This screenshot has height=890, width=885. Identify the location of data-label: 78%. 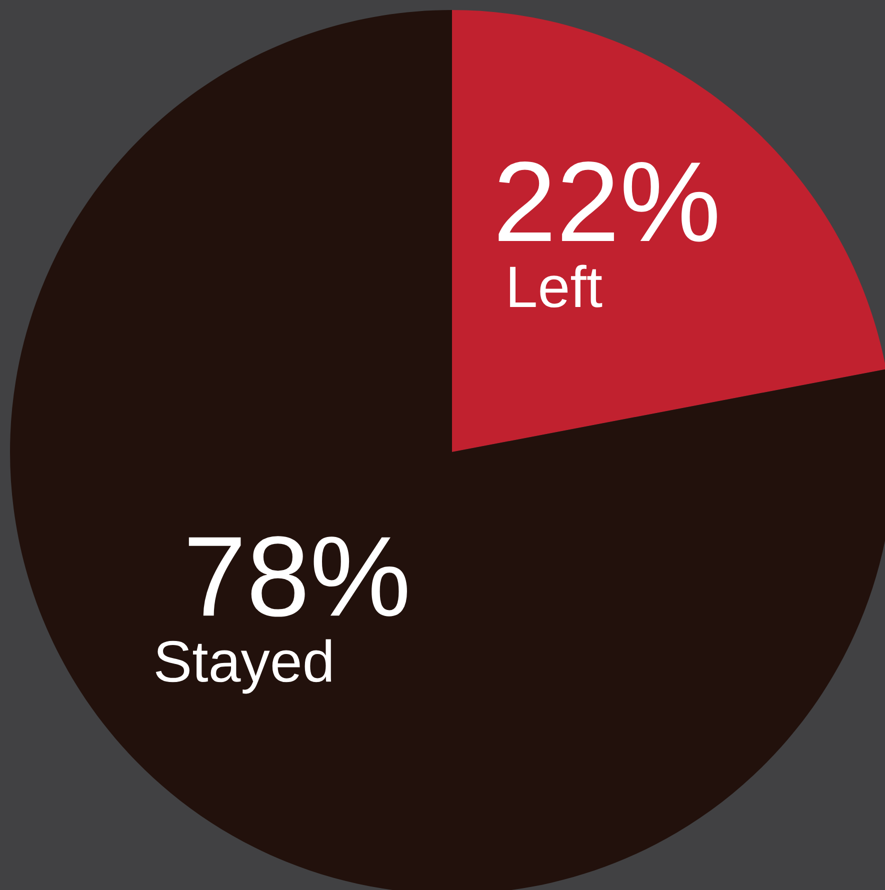
(297, 576).